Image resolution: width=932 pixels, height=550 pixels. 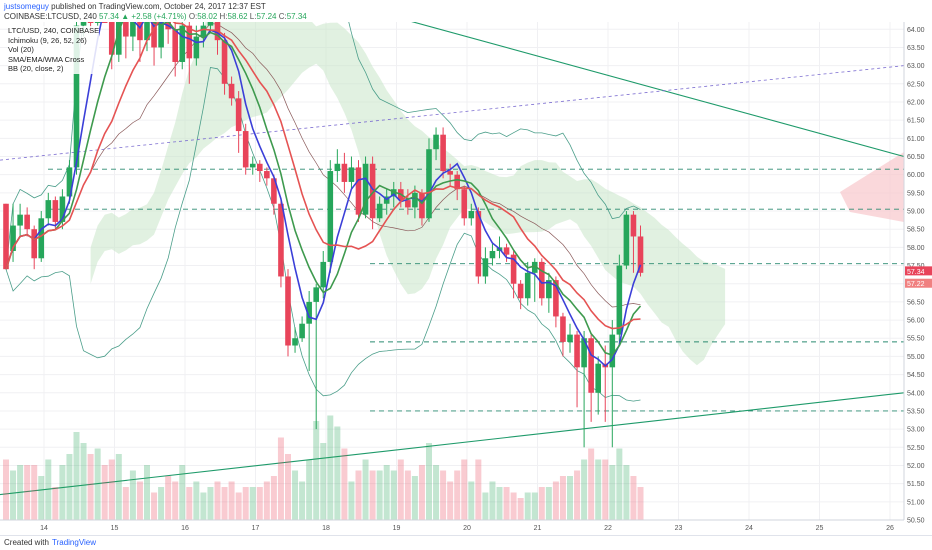 I want to click on time-tick-label: 14, so click(x=44, y=528).